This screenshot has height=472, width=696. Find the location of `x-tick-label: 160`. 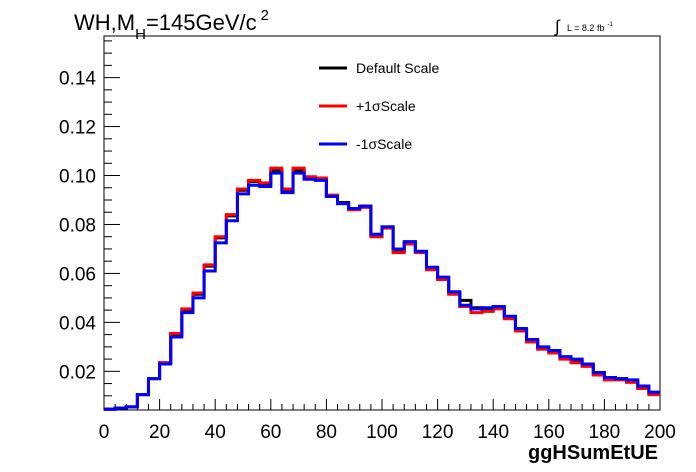

x-tick-label: 160 is located at coordinates (549, 432).